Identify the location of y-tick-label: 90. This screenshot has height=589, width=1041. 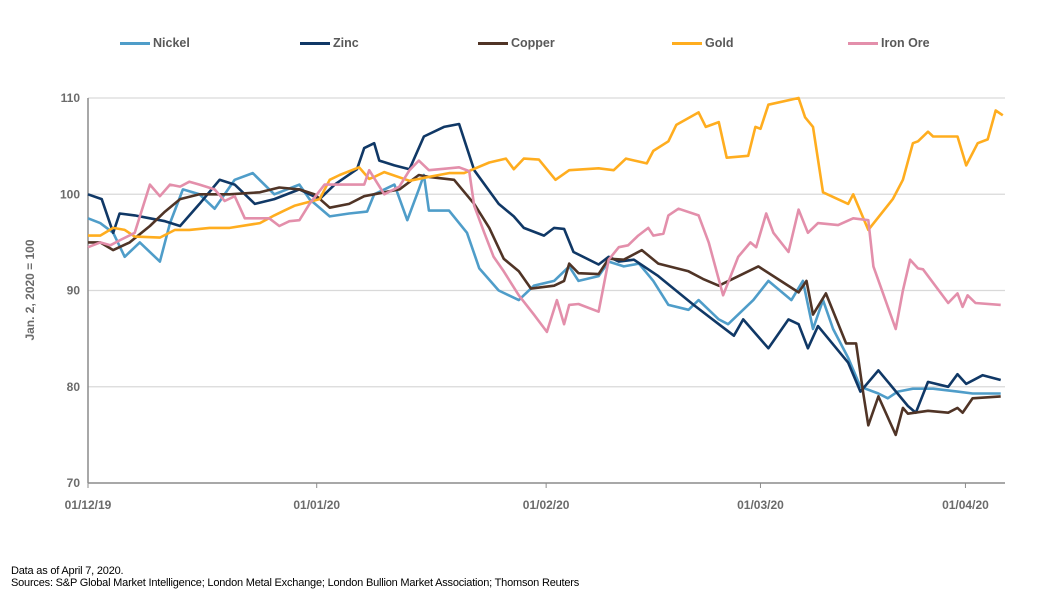
(74, 291).